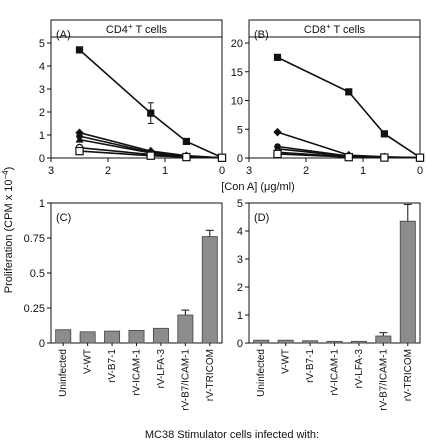 Image resolution: width=426 pixels, height=444 pixels. Describe the element at coordinates (9, 169) in the screenshot. I see `y-axis-label-close: )` at that location.